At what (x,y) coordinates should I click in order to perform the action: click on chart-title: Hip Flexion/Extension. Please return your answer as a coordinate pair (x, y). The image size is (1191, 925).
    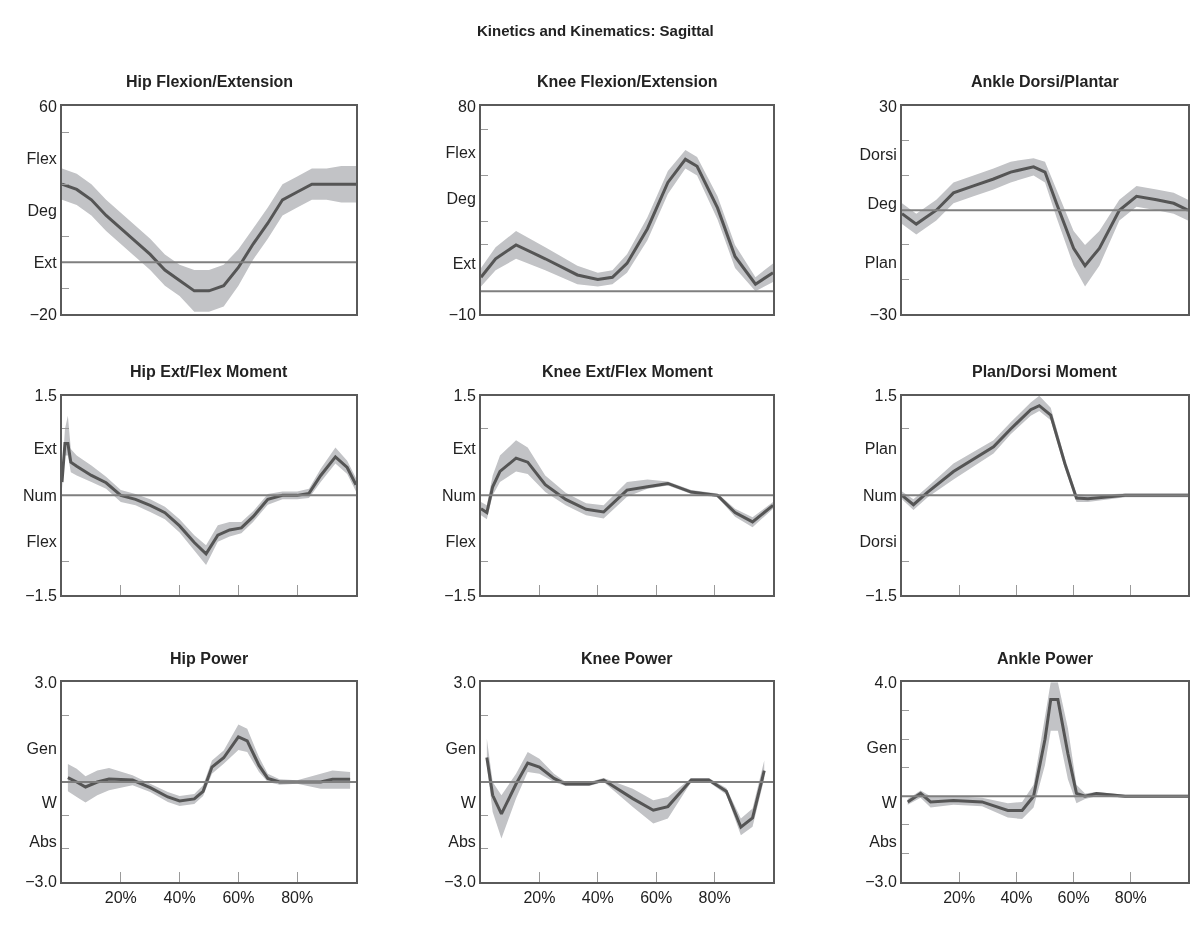
    Looking at the image, I should click on (210, 81).